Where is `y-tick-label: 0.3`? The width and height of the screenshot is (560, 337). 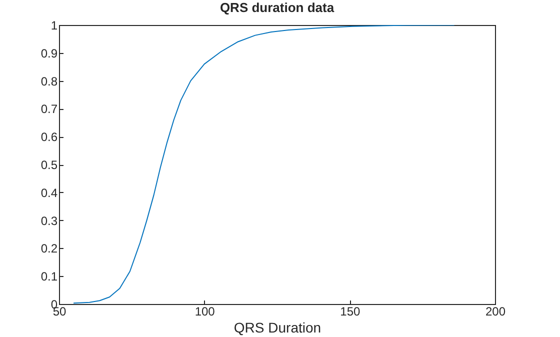 y-tick-label: 0.3 is located at coordinates (49, 221).